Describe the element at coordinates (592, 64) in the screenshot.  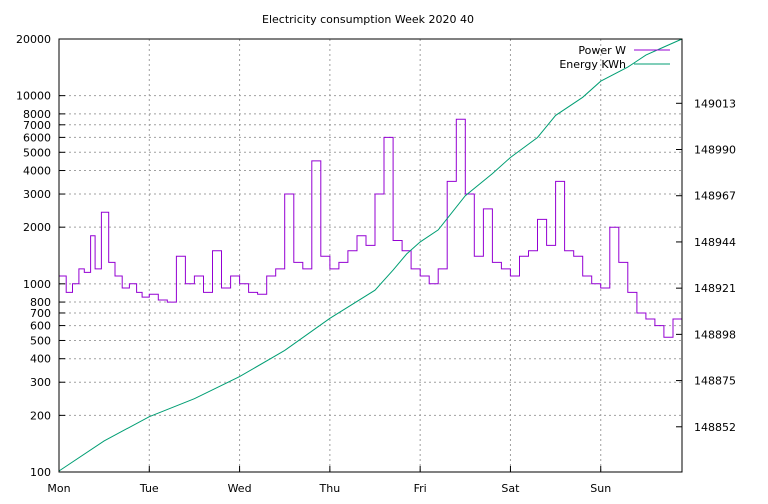
I see `legend-label-energy: Energy KWh` at that location.